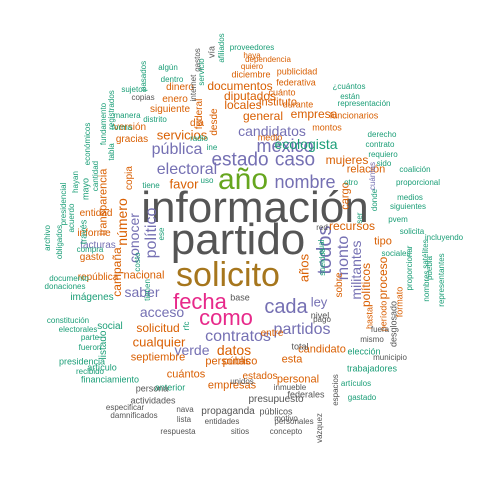  Describe the element at coordinates (162, 312) in the screenshot. I see `word: acceso` at that location.